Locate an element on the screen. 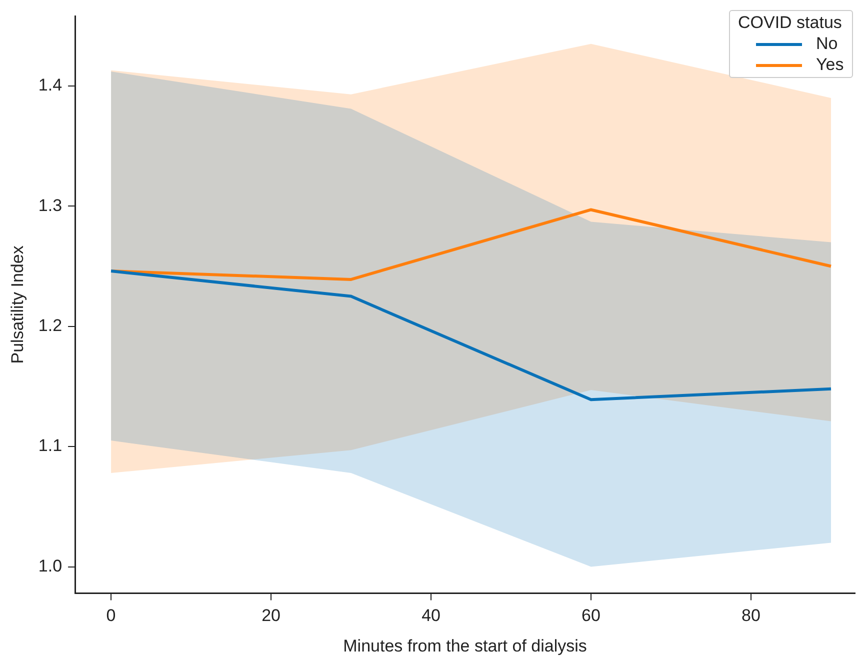 The height and width of the screenshot is (665, 861). legend-label: Yes is located at coordinates (830, 65).